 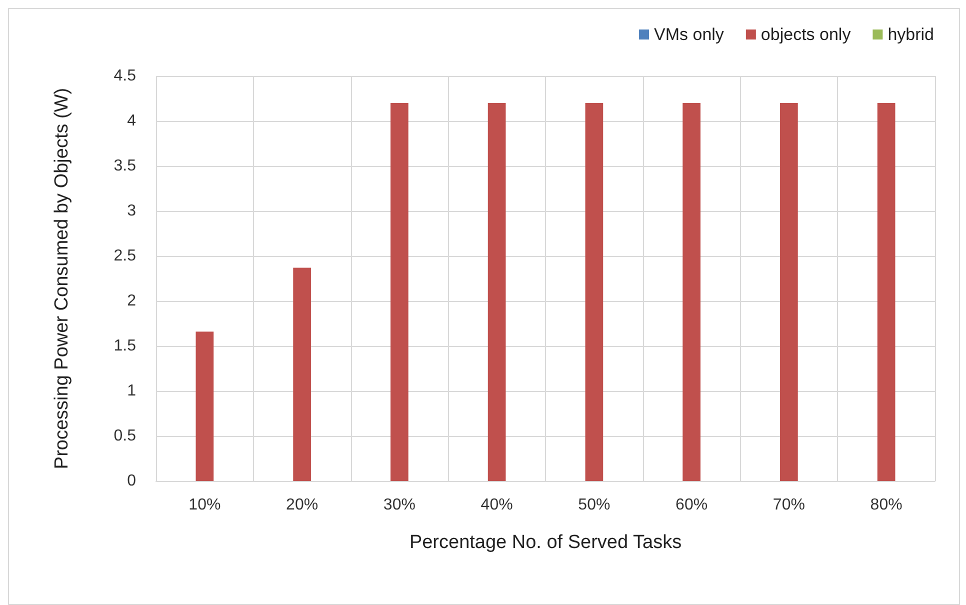 What do you see at coordinates (125, 256) in the screenshot?
I see `y-tick-label: 2.5` at bounding box center [125, 256].